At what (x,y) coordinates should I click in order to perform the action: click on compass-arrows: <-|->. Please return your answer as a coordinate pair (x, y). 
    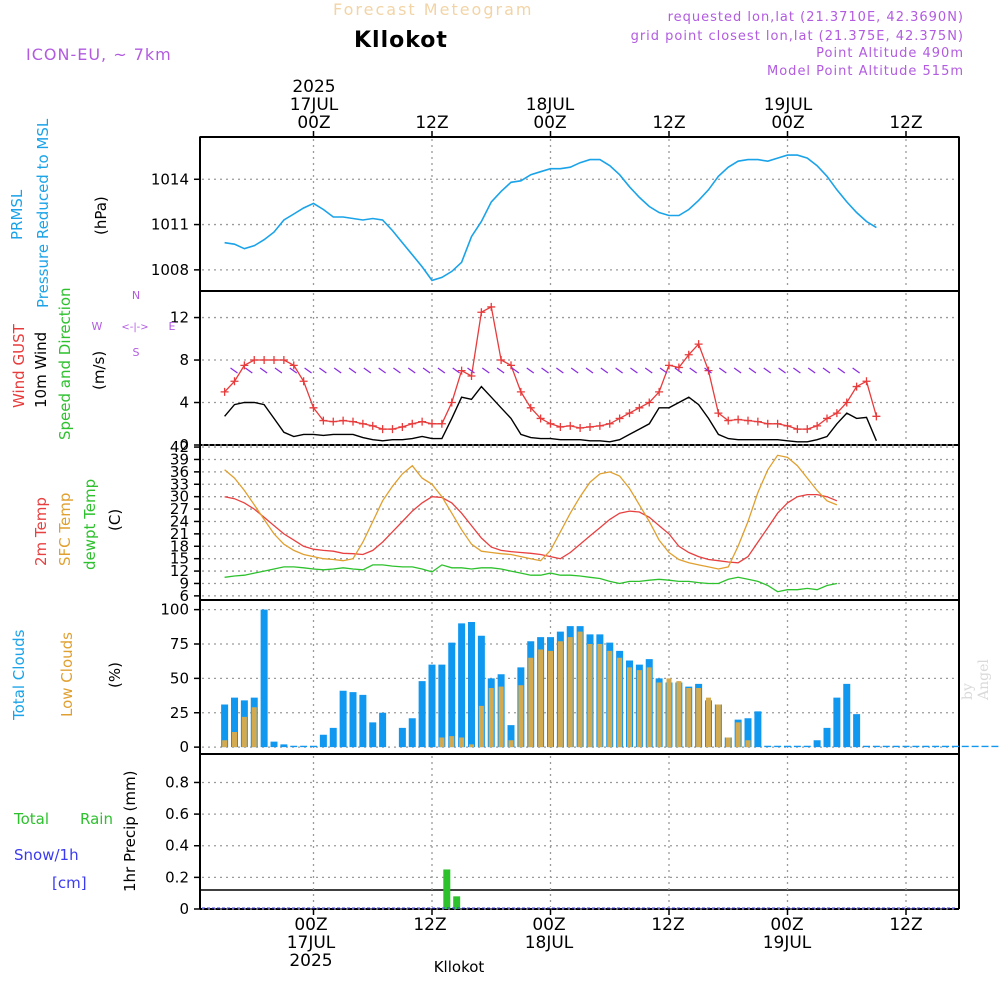
    Looking at the image, I should click on (134, 327).